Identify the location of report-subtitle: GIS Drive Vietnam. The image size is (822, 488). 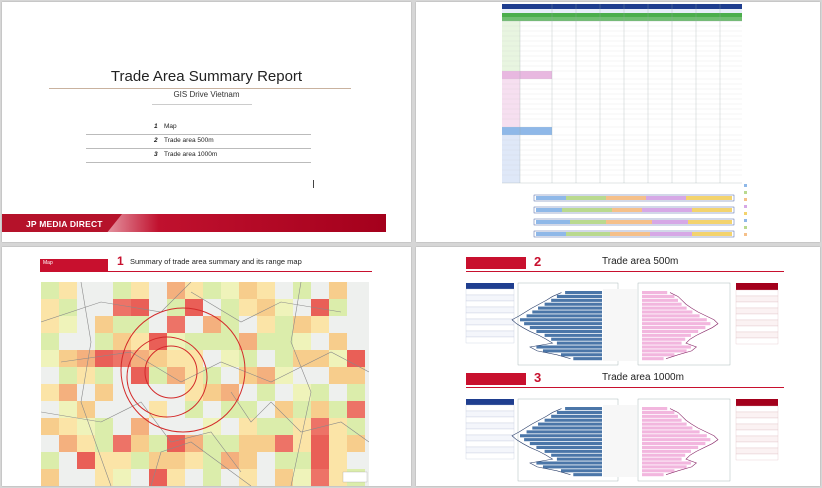
(206, 94).